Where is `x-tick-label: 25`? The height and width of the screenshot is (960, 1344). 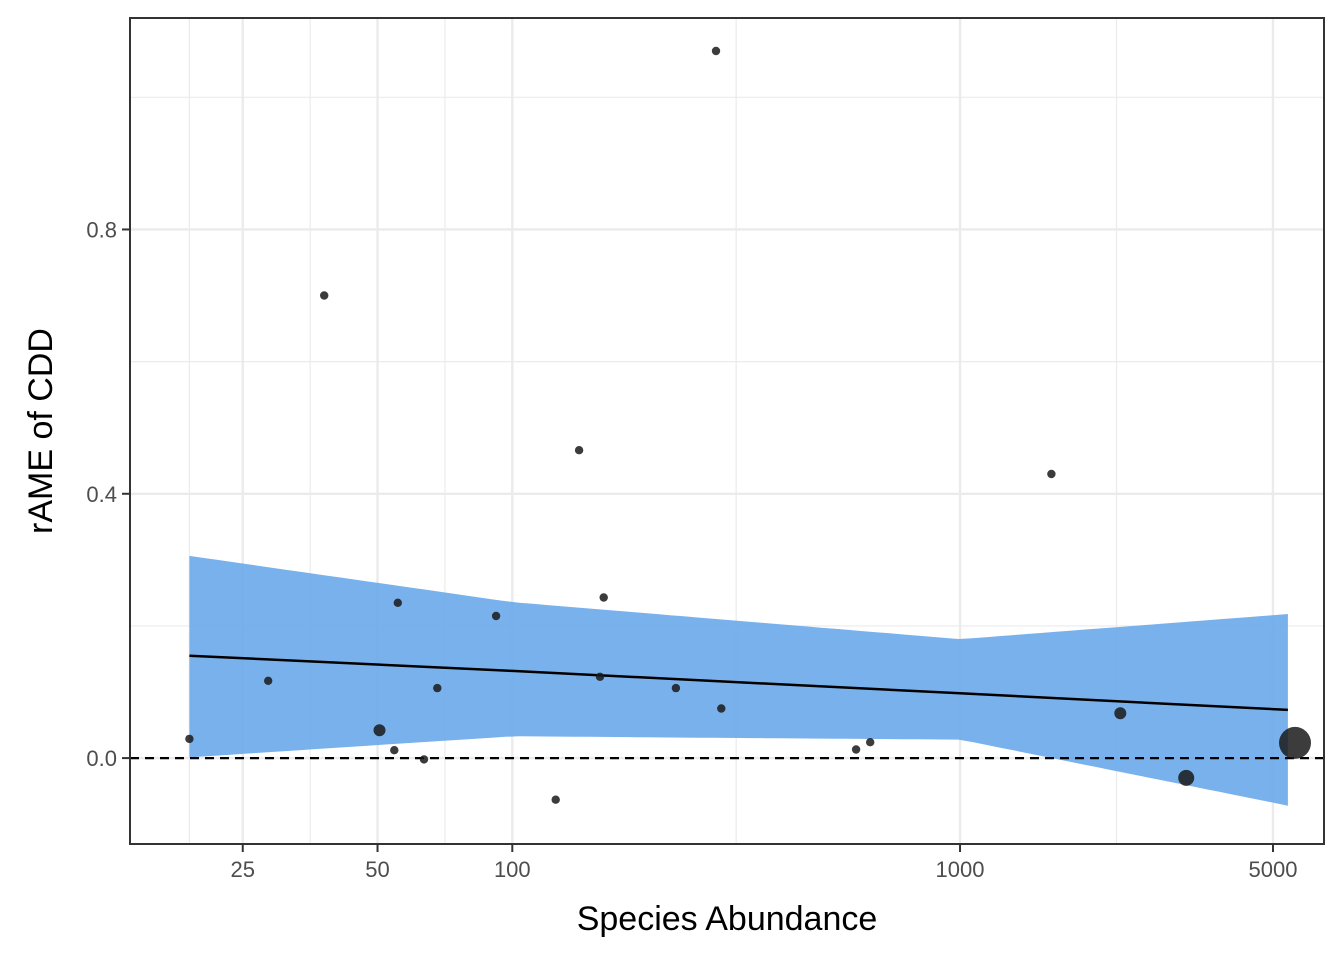 x-tick-label: 25 is located at coordinates (243, 869).